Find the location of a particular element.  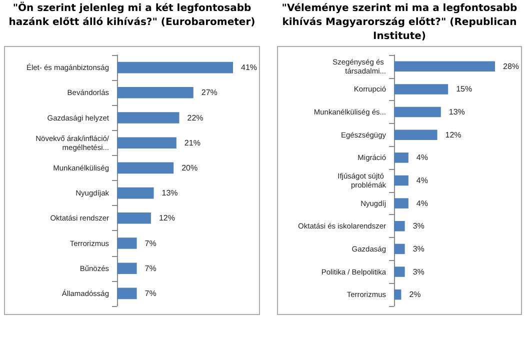

data-label: 28% is located at coordinates (511, 66).